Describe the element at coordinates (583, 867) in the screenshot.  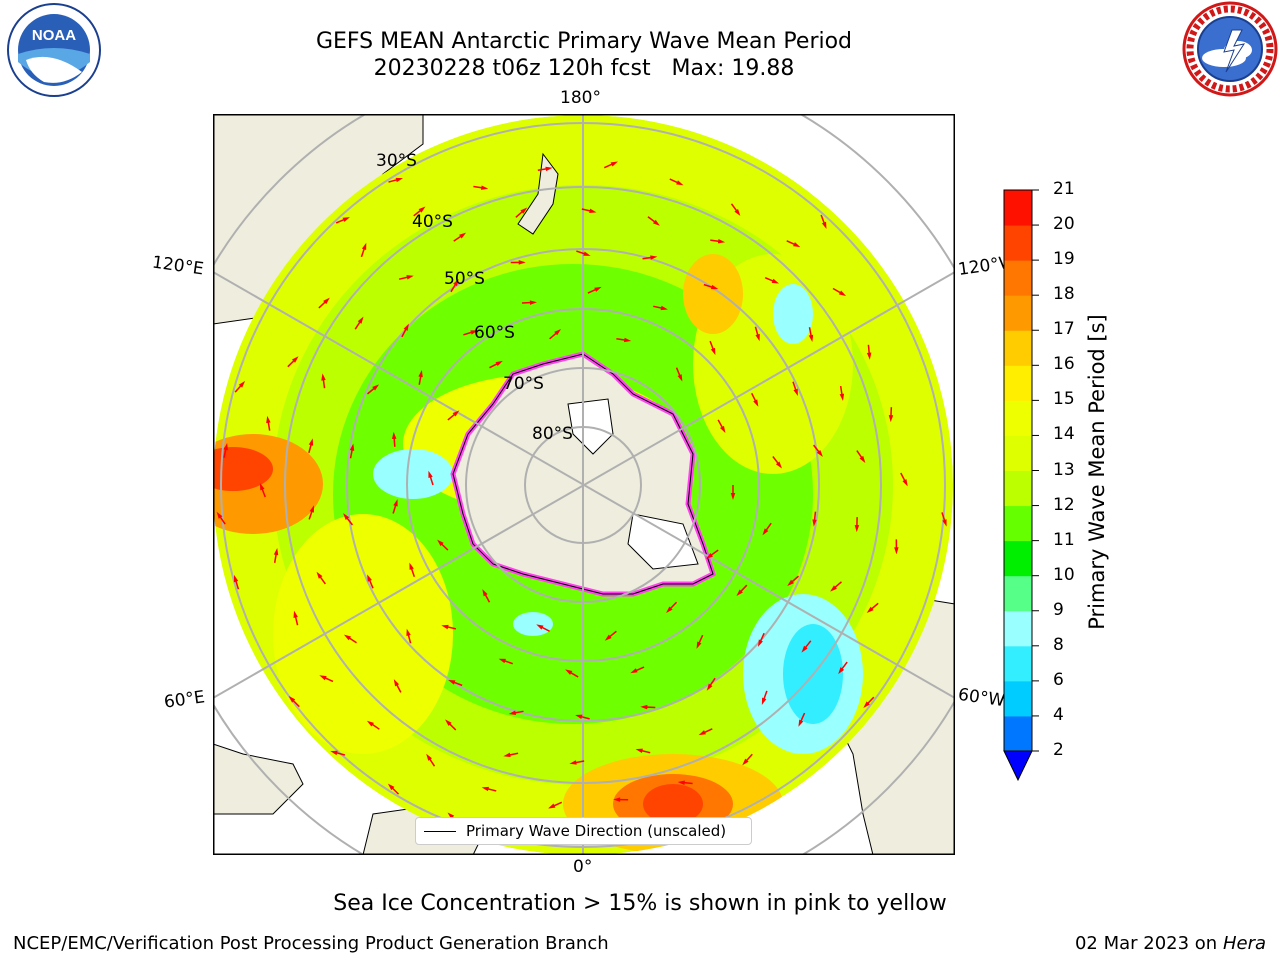
I see `lon-label-bottom: 0°` at that location.